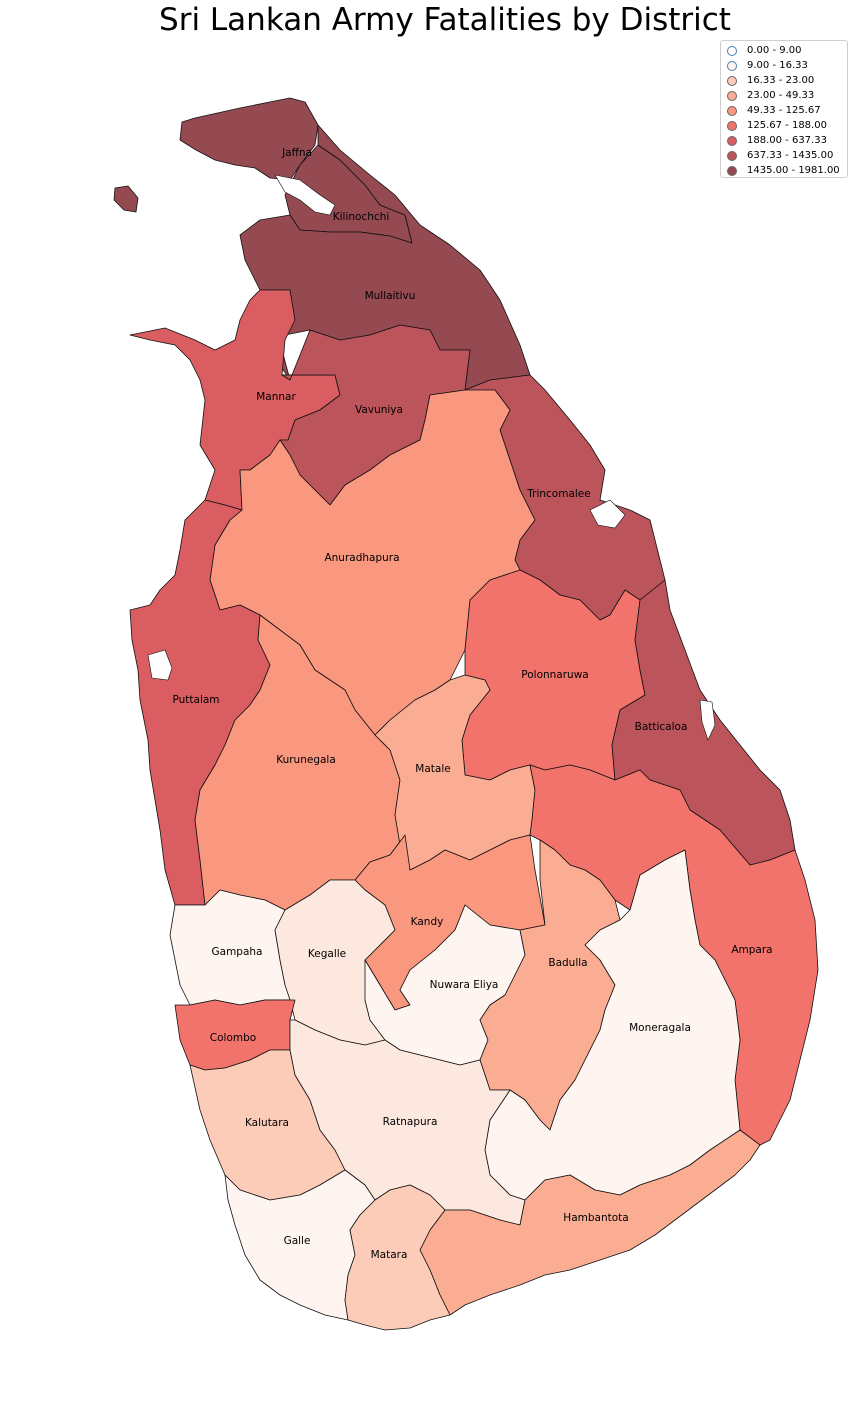  What do you see at coordinates (297, 1241) in the screenshot?
I see `label-galle: Galle` at bounding box center [297, 1241].